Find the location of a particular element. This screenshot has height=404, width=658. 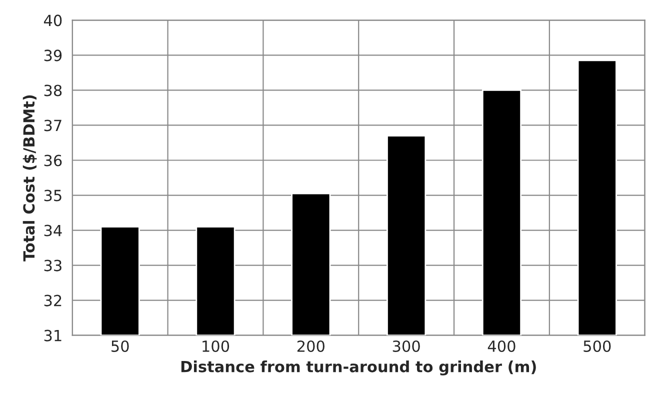

y-axis-title: Total Cost ($/BDMt) is located at coordinates (29, 178).